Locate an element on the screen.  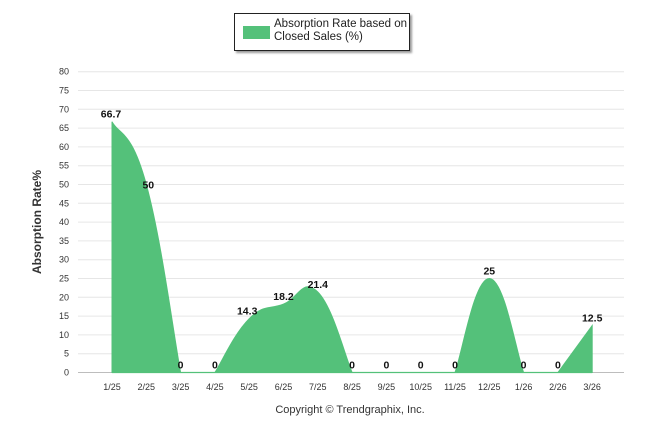
y-tick-label: 50 is located at coordinates (64, 185).